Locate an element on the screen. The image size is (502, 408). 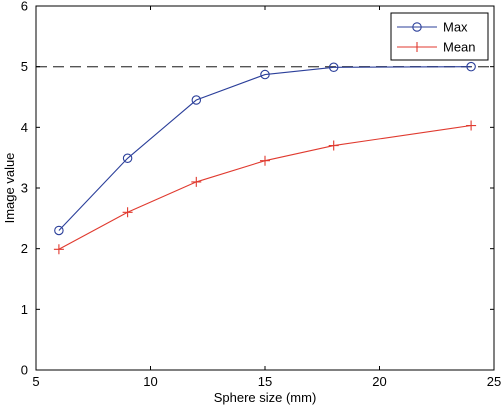
x-tick-label: 25 is located at coordinates (494, 381).